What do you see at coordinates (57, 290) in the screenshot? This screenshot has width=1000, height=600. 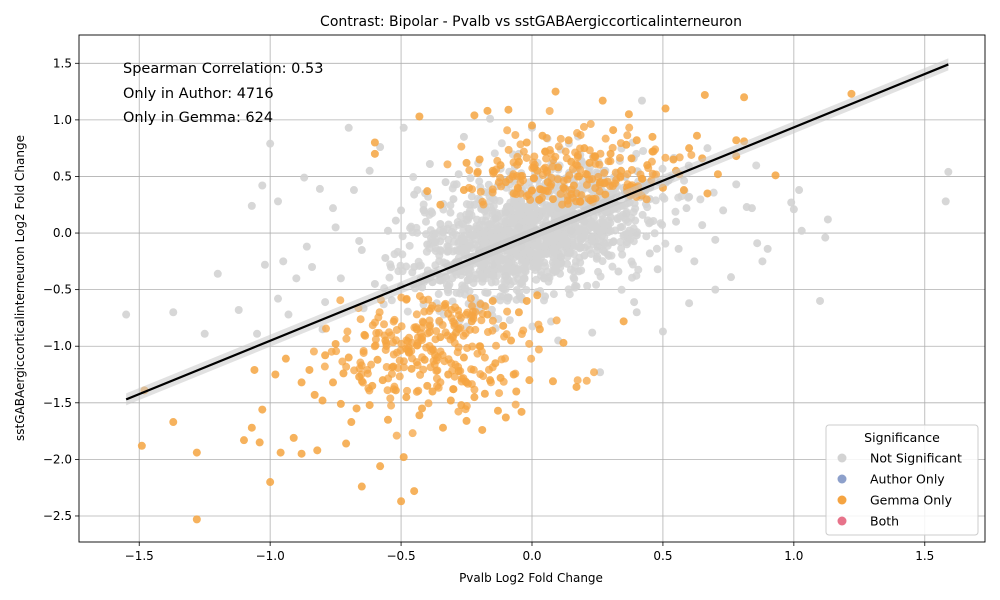 I see `y-tick-label: −0.5` at bounding box center [57, 290].